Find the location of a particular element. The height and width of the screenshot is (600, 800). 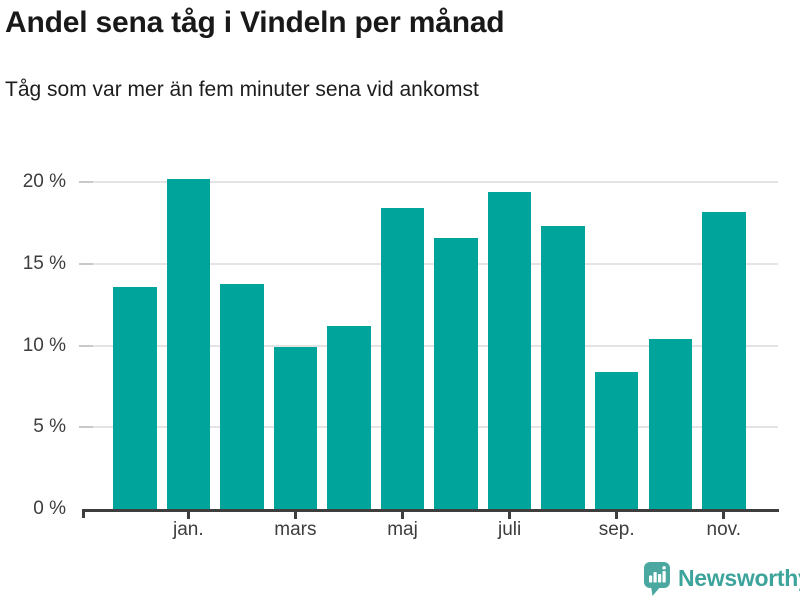

bar-nov is located at coordinates (724, 360).